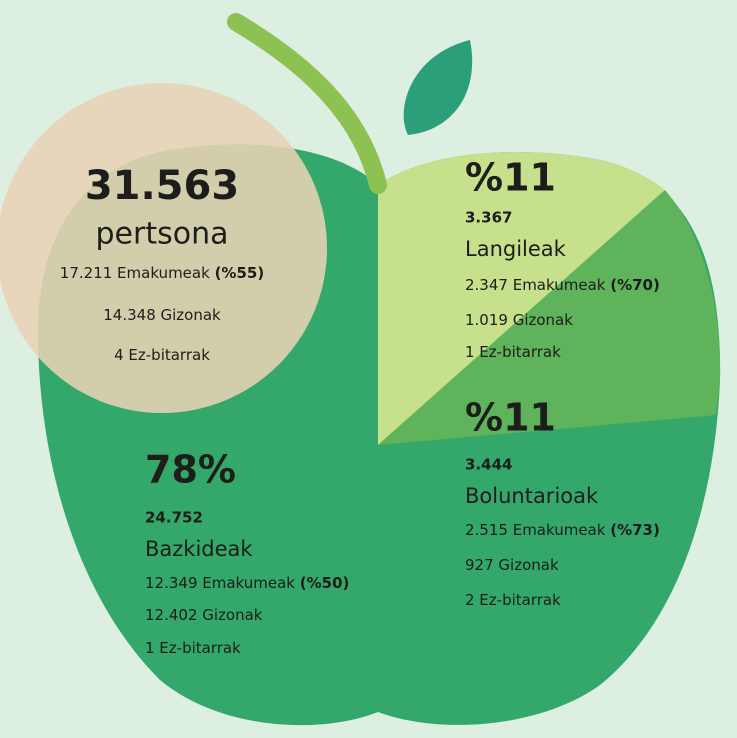 The image size is (737, 738). I want to click on total-number: 31.563, so click(162, 186).